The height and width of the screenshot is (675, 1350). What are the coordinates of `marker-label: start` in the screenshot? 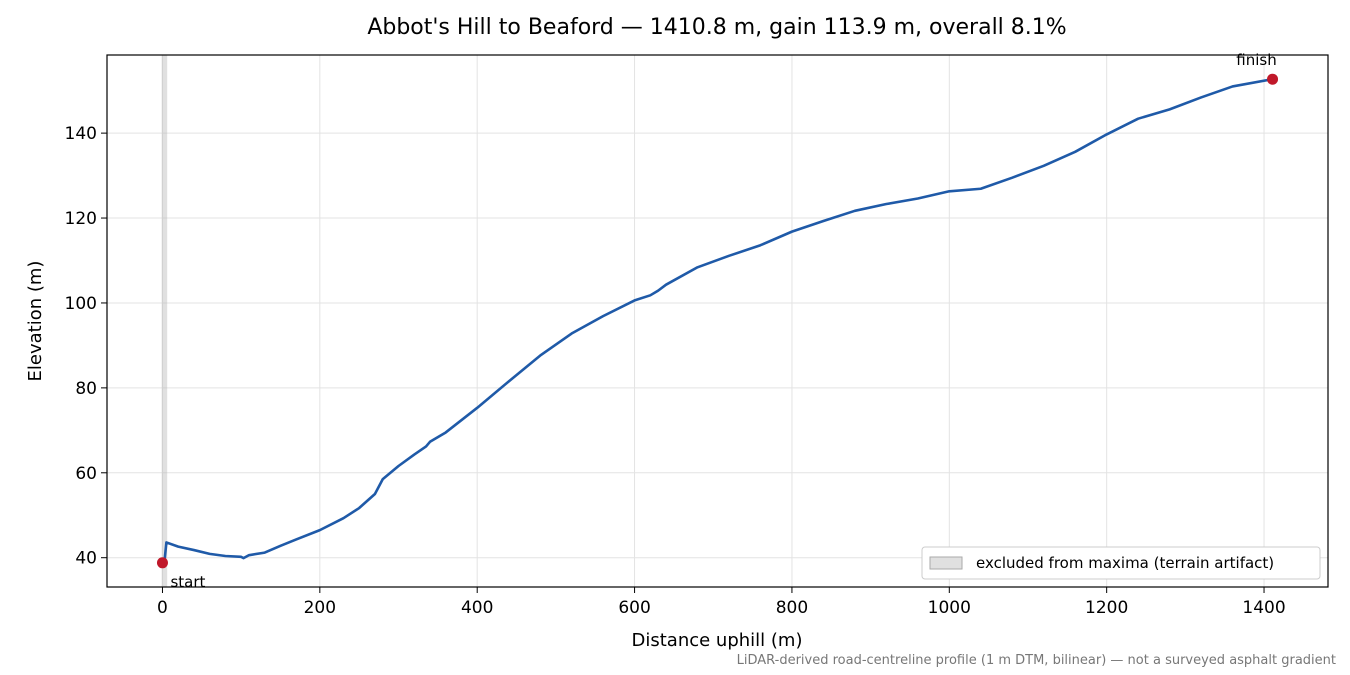 It's located at (187, 582).